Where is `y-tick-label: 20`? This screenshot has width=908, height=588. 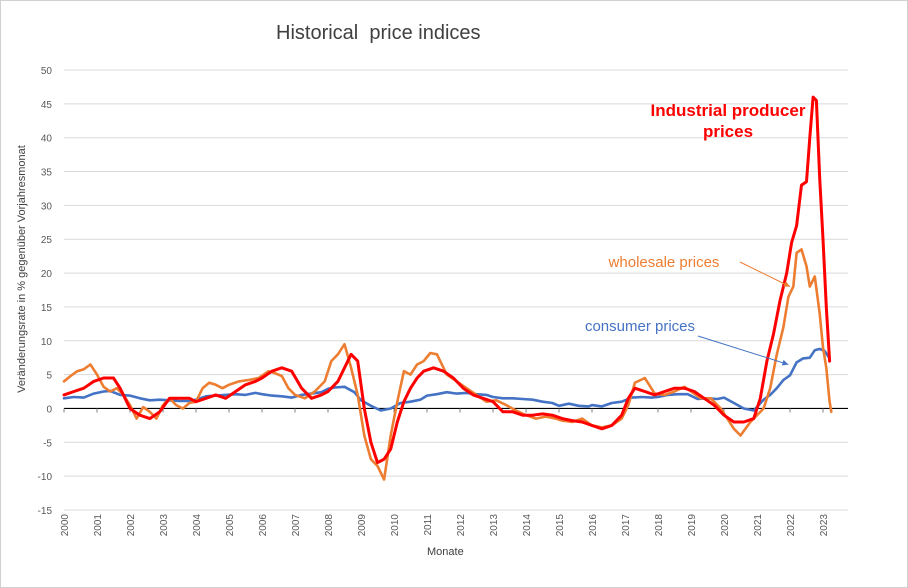 y-tick-label: 20 is located at coordinates (47, 274).